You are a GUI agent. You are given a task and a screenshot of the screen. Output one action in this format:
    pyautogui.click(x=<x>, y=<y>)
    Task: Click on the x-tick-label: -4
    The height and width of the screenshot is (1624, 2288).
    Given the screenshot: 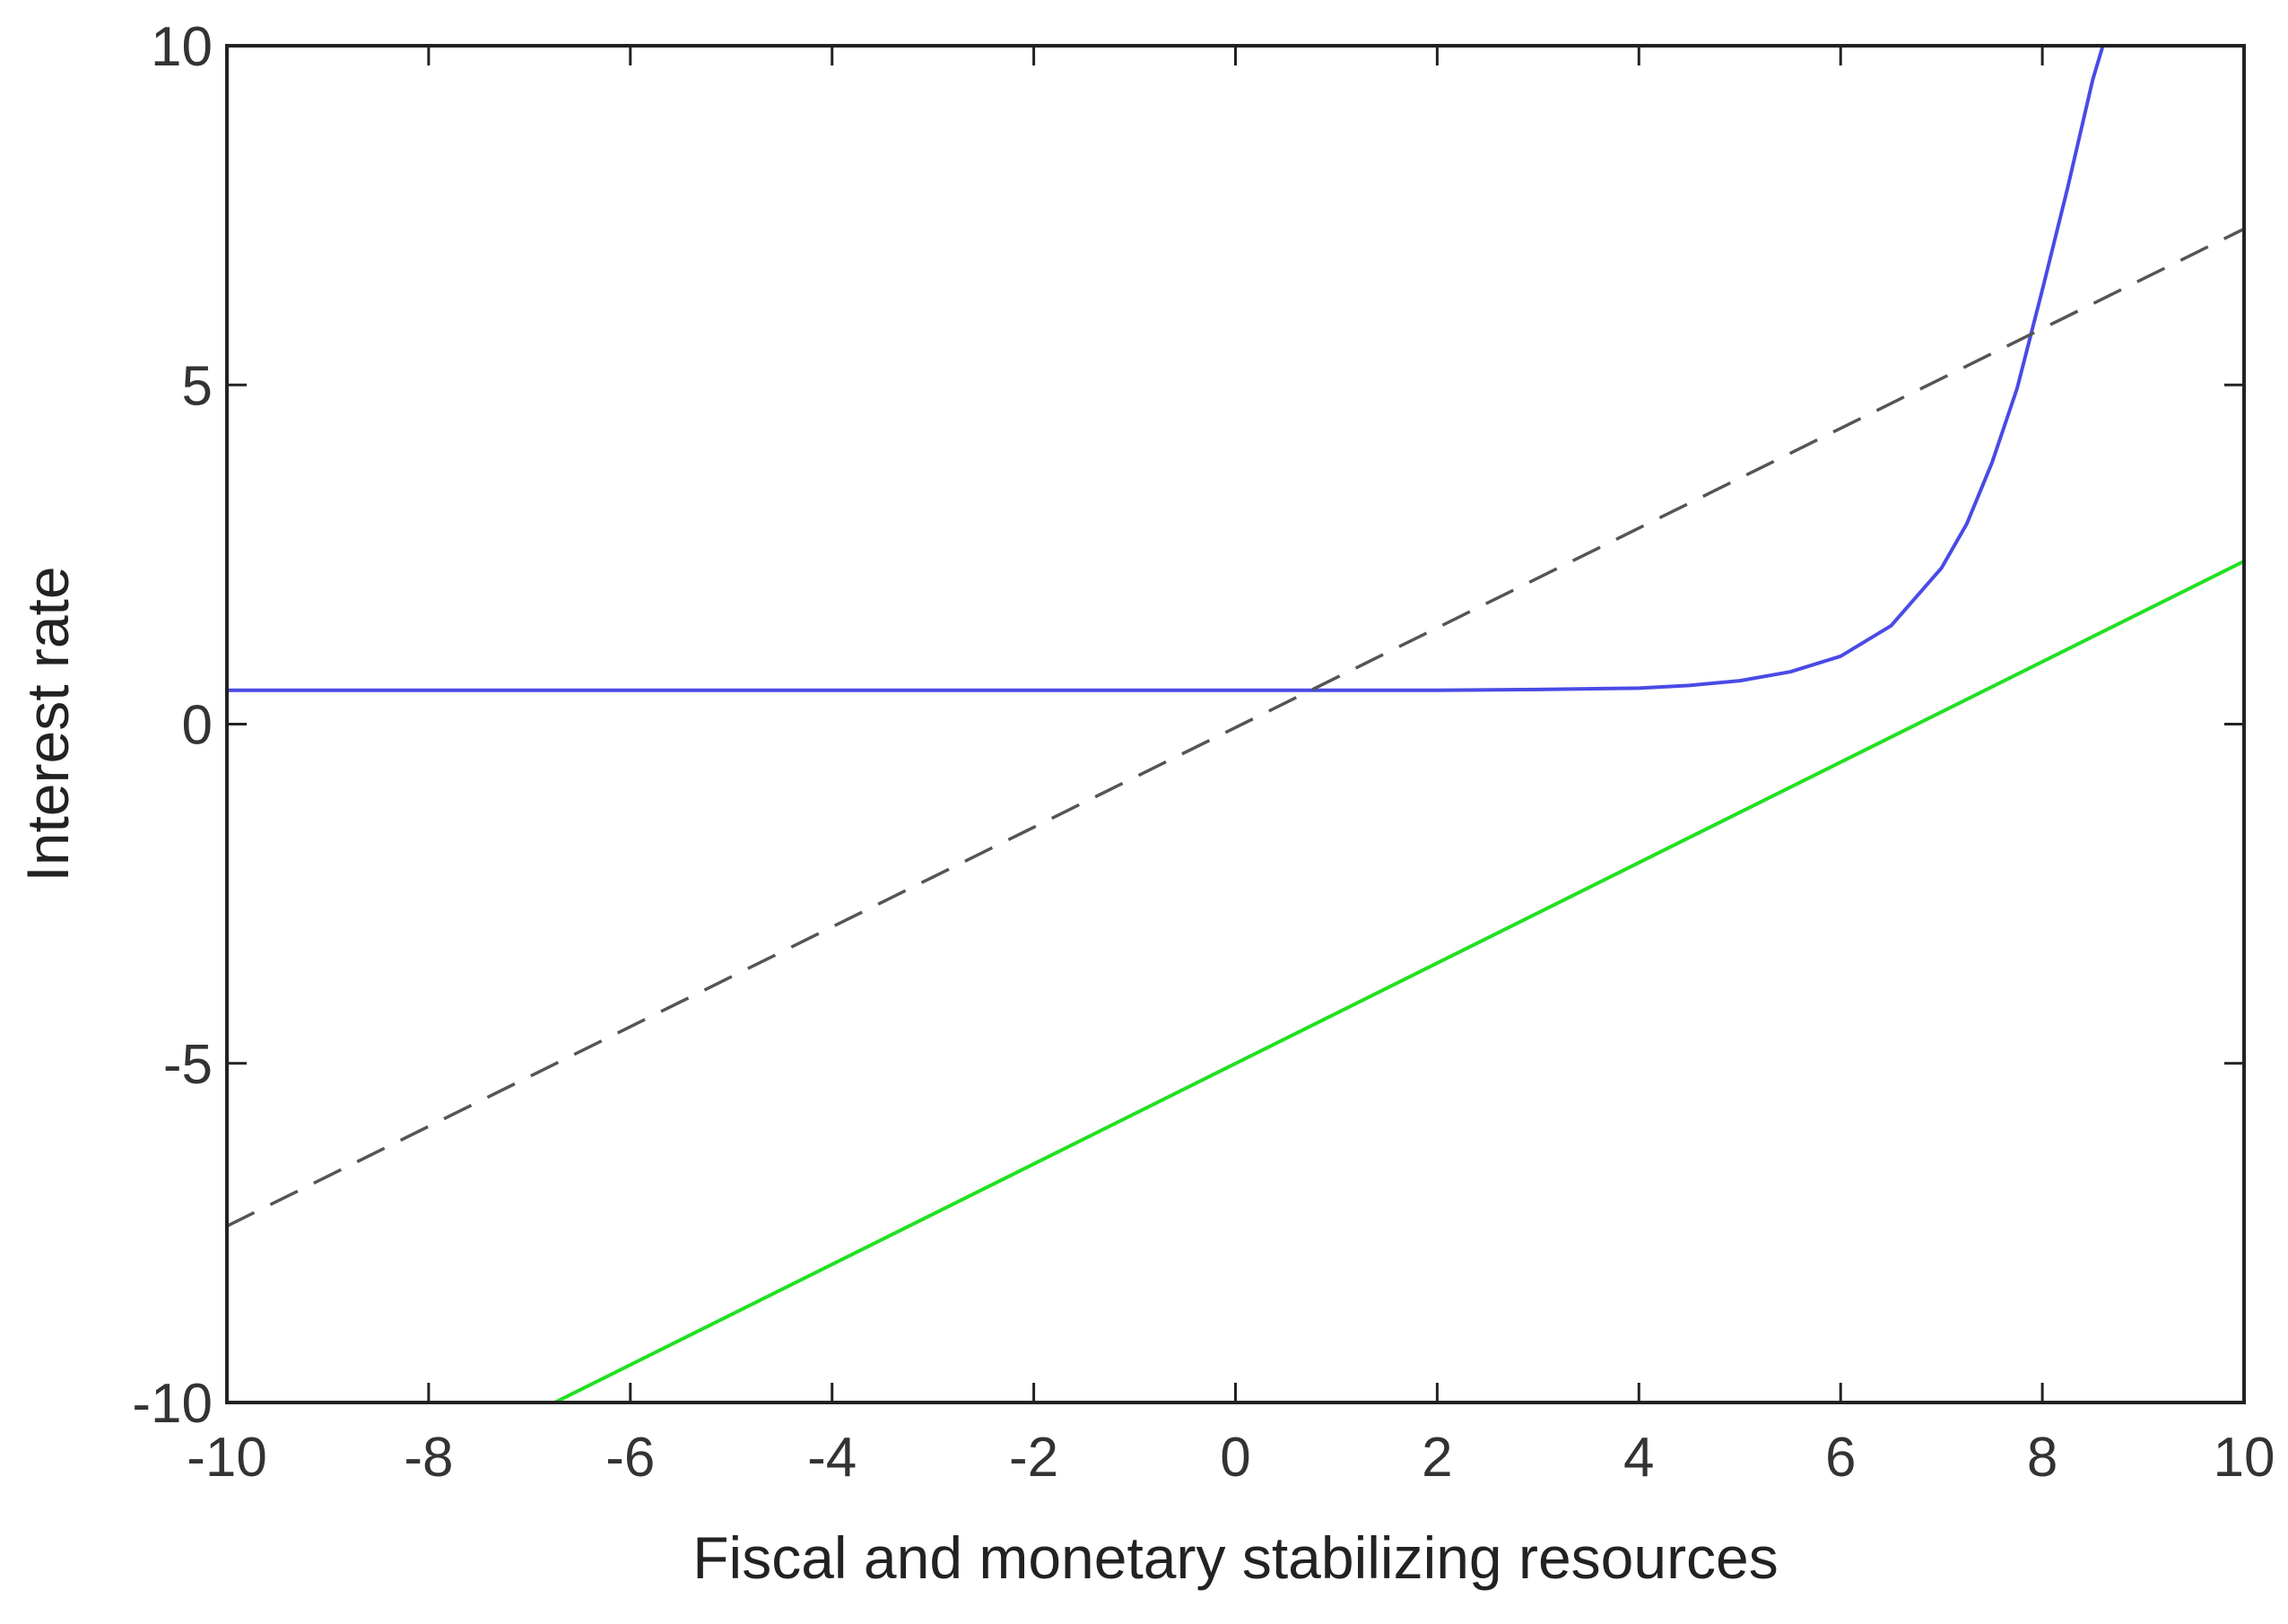 What is the action you would take?
    pyautogui.click(x=832, y=1458)
    